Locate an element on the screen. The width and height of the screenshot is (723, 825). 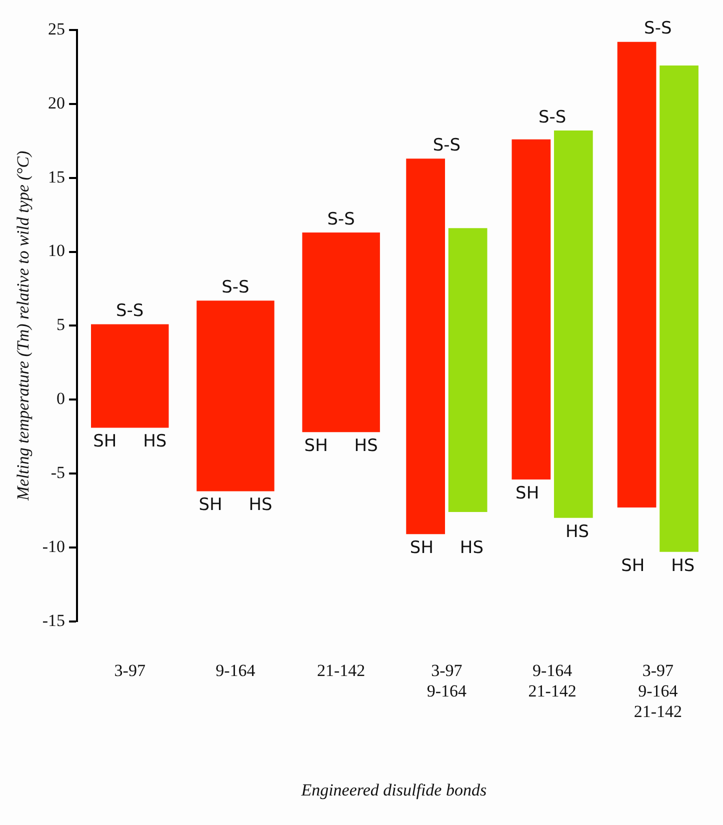
y-tick-label: 15 is located at coordinates (57, 176).